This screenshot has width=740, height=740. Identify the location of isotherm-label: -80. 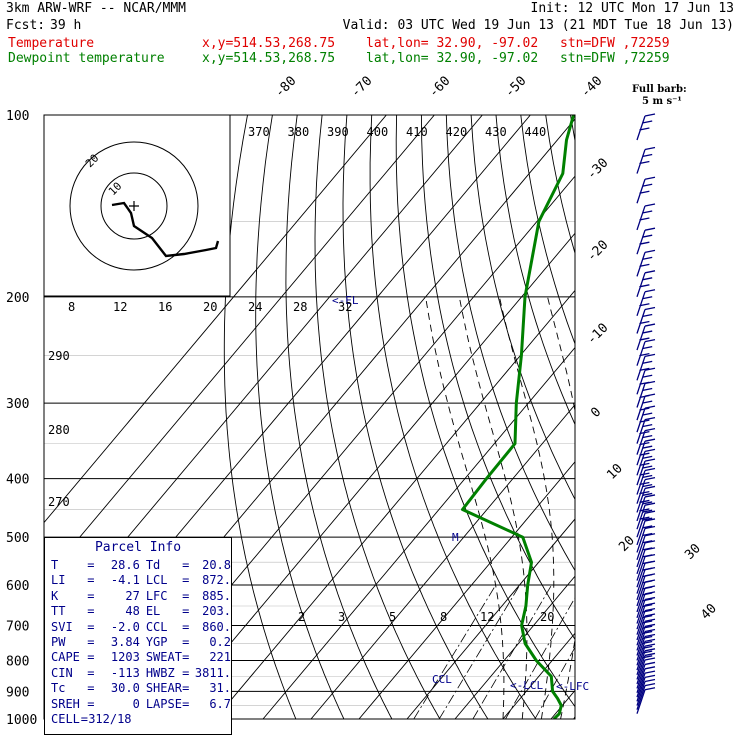
(285, 87).